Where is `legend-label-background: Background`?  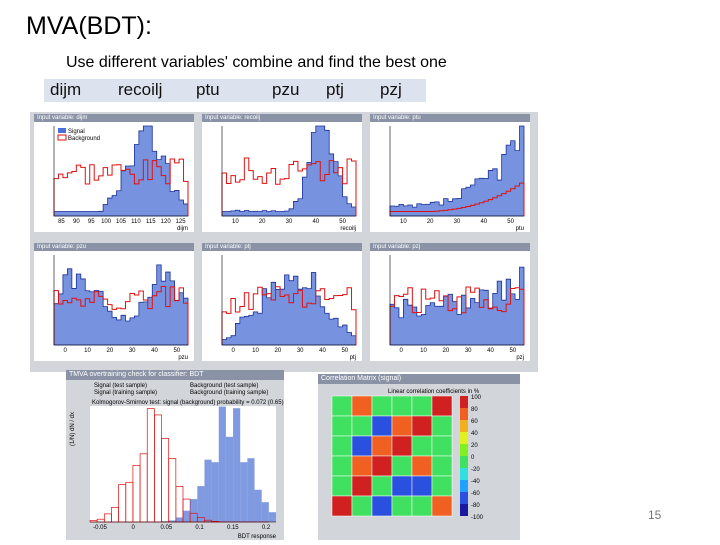
legend-label-background: Background is located at coordinates (84, 139).